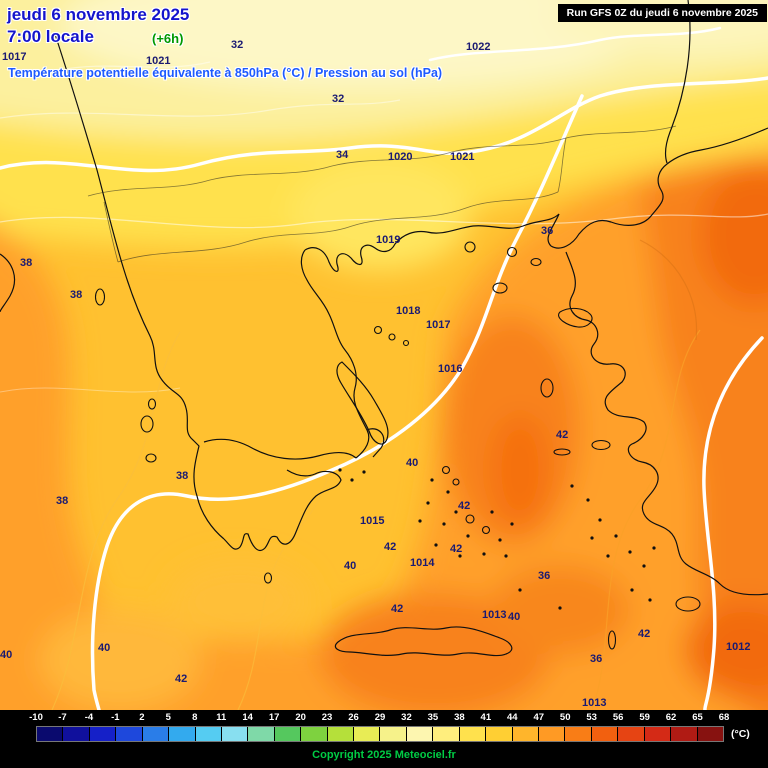 The width and height of the screenshot is (768, 768). I want to click on colorbar-tick: 14, so click(247, 717).